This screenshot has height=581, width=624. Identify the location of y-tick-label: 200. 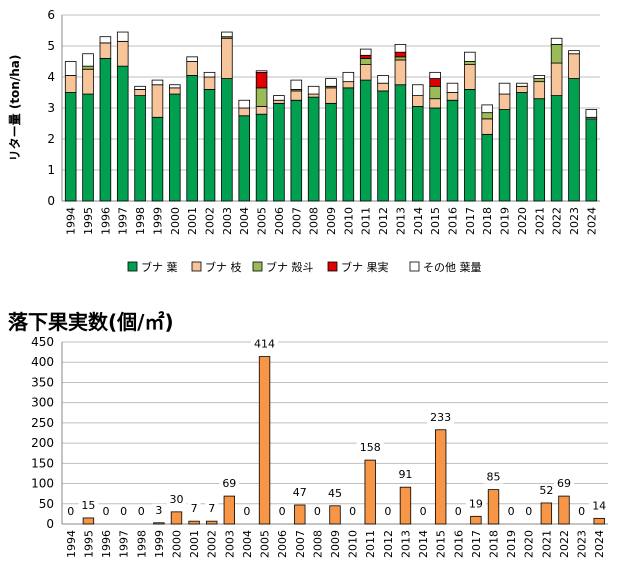
(42, 443).